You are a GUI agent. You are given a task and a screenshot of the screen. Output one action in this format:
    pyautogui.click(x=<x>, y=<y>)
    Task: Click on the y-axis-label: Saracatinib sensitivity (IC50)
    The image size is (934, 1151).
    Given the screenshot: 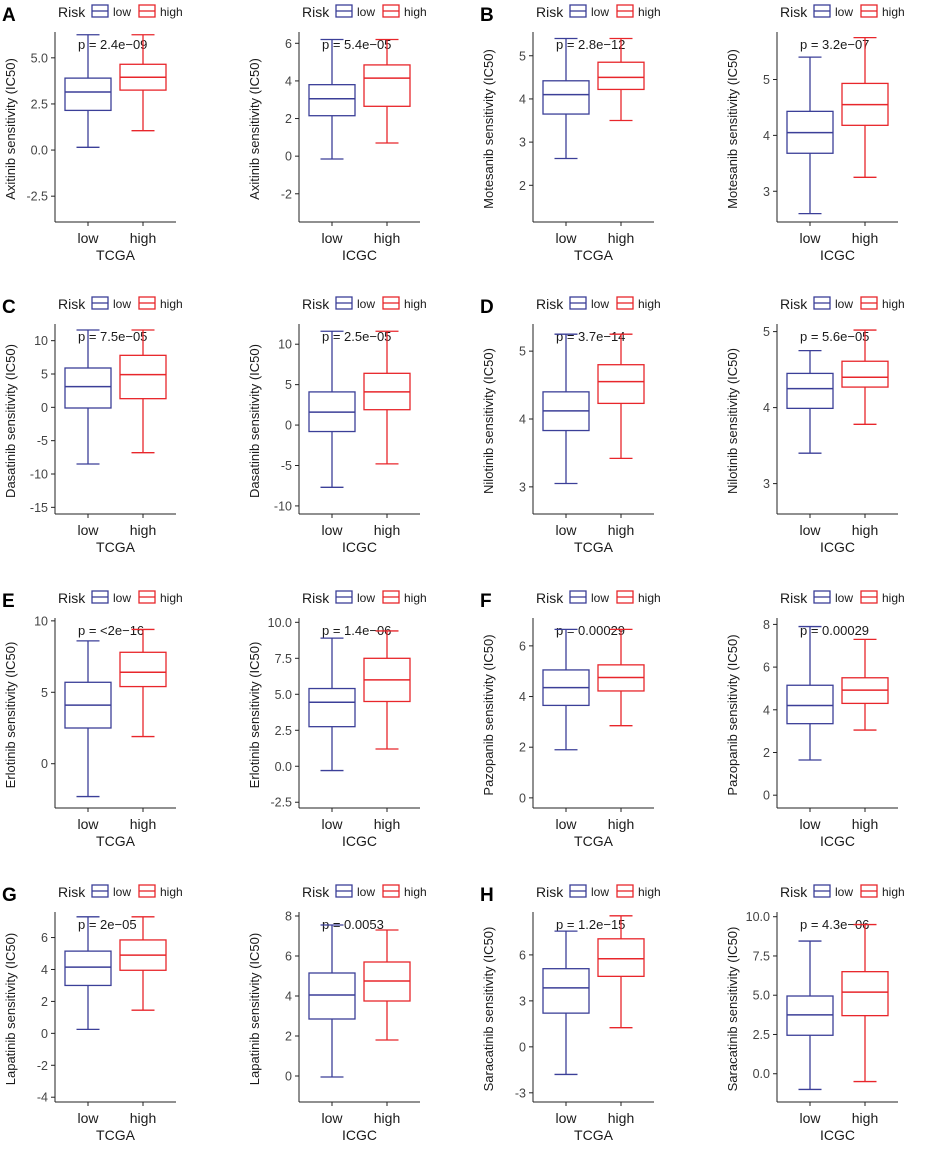 What is the action you would take?
    pyautogui.click(x=488, y=1009)
    